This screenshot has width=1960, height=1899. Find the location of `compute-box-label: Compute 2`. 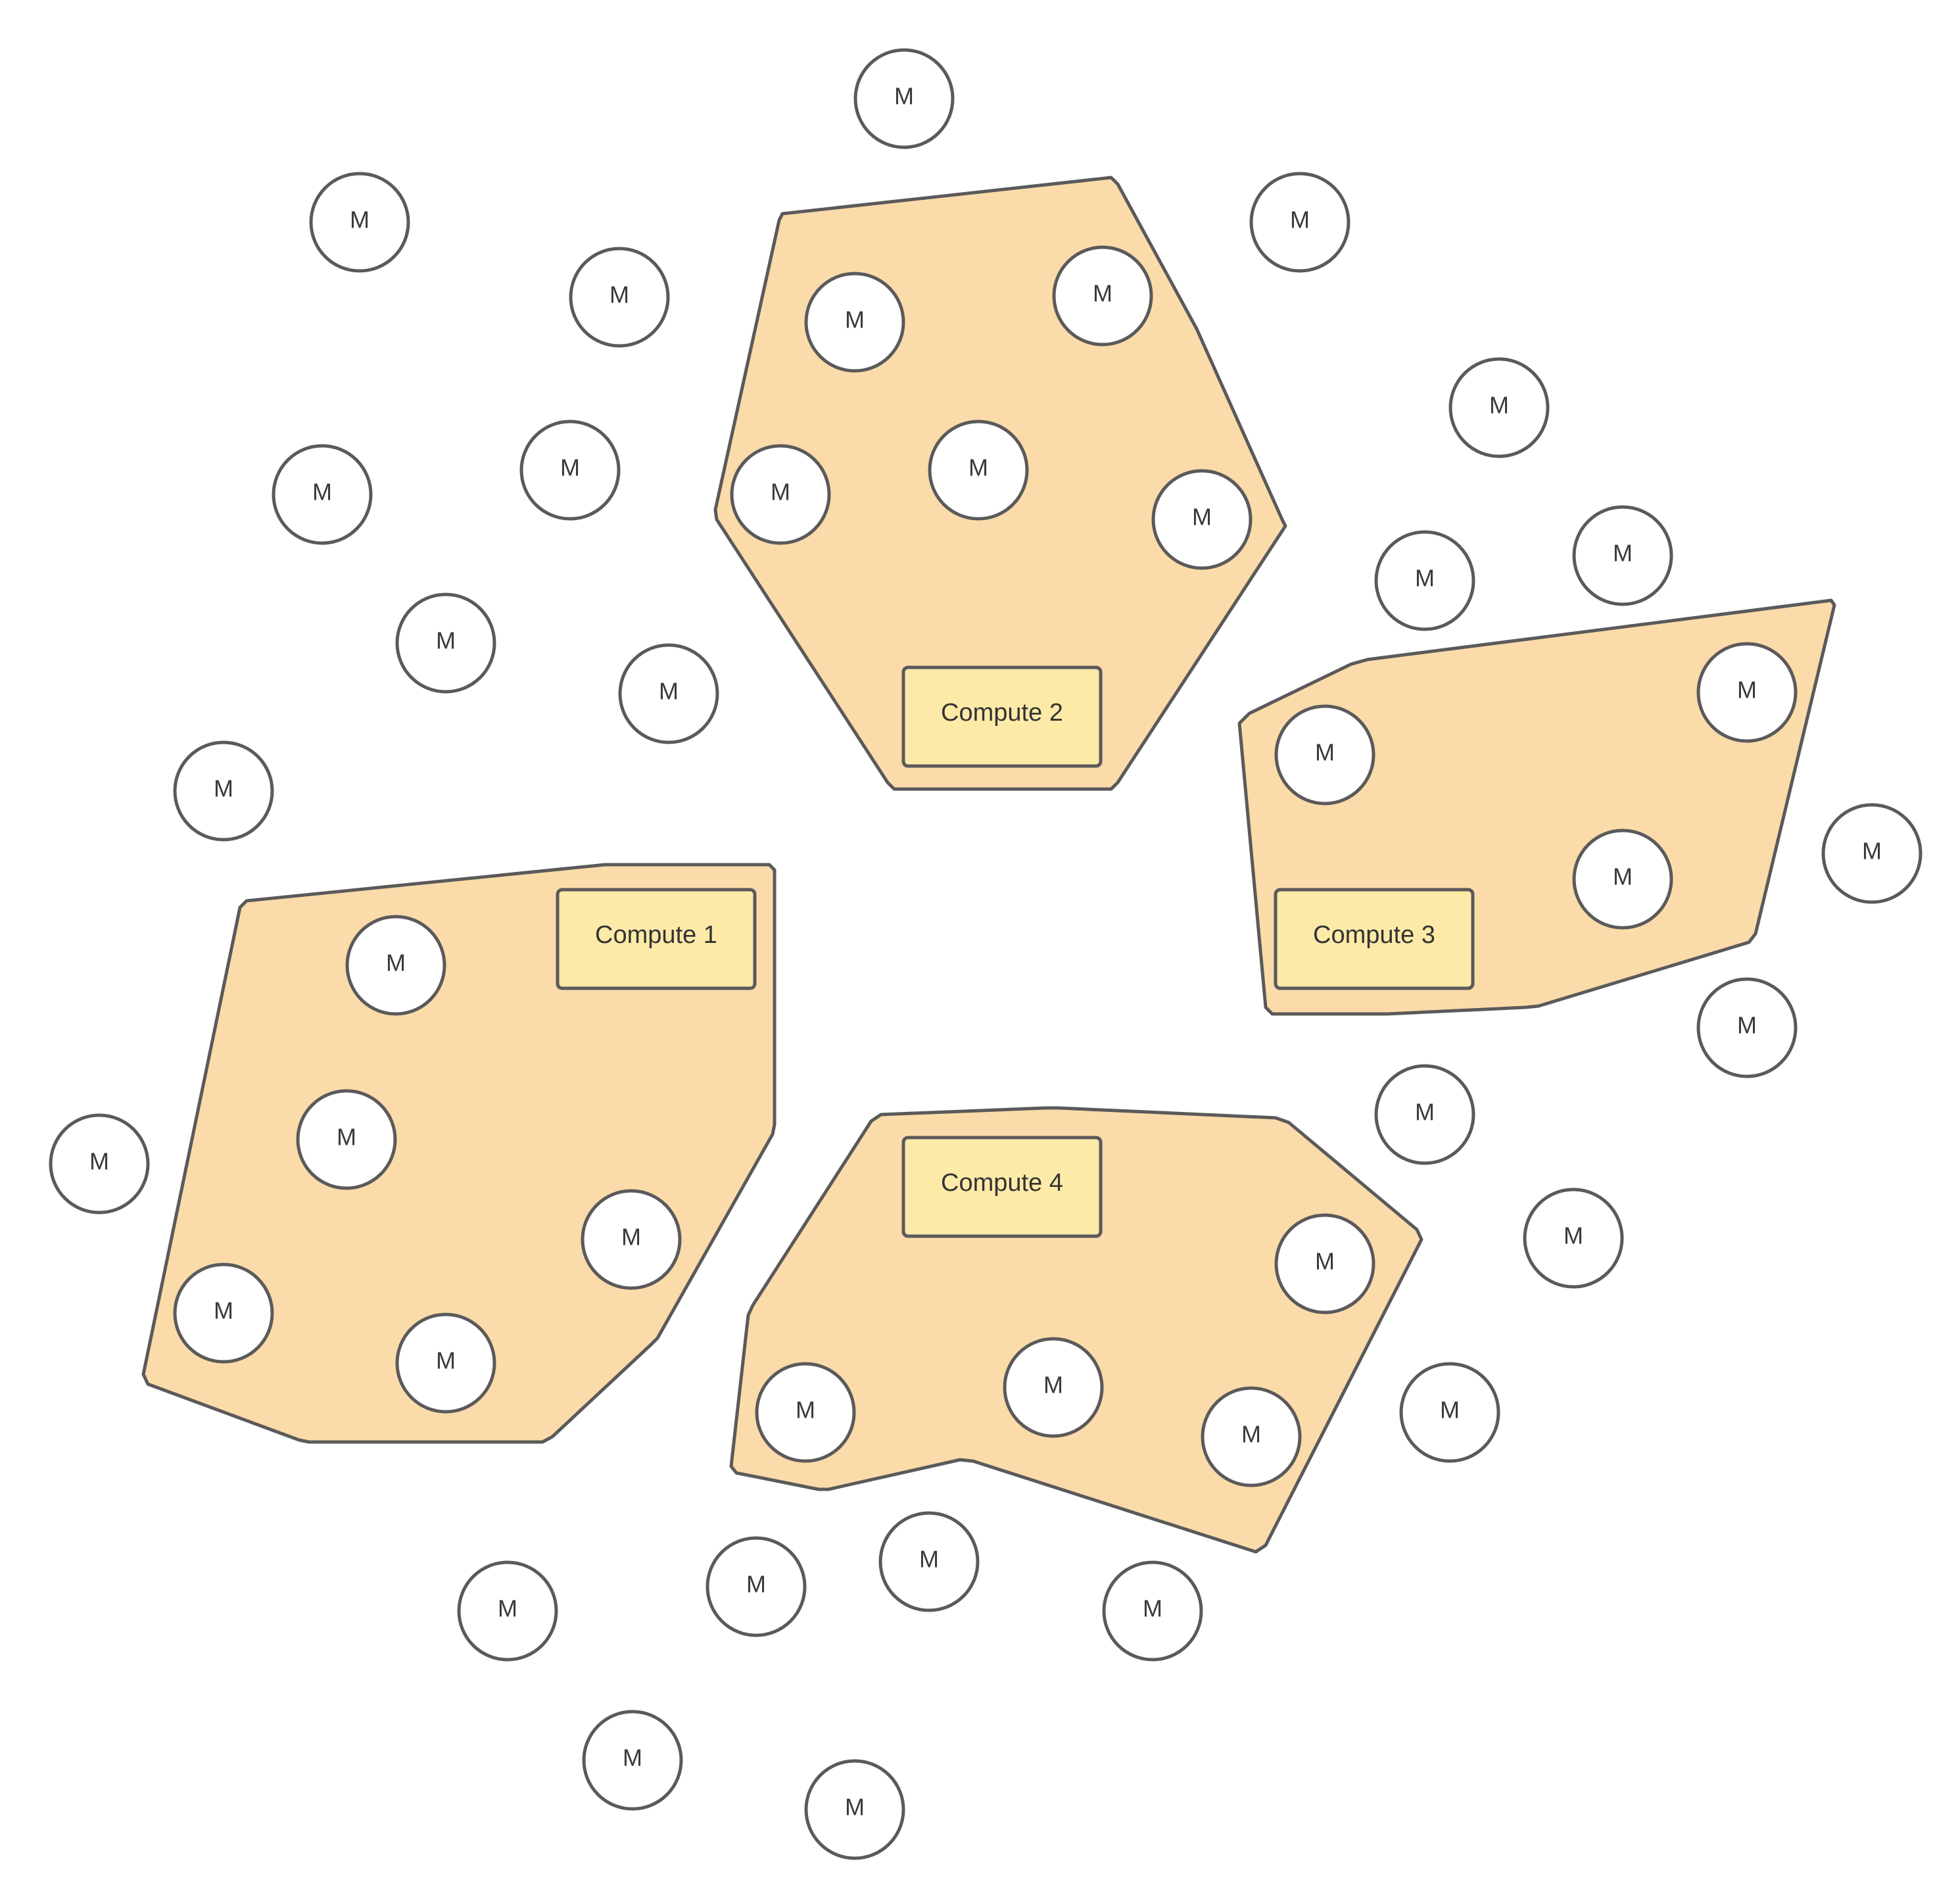

compute-box-label: Compute 2 is located at coordinates (1002, 713).